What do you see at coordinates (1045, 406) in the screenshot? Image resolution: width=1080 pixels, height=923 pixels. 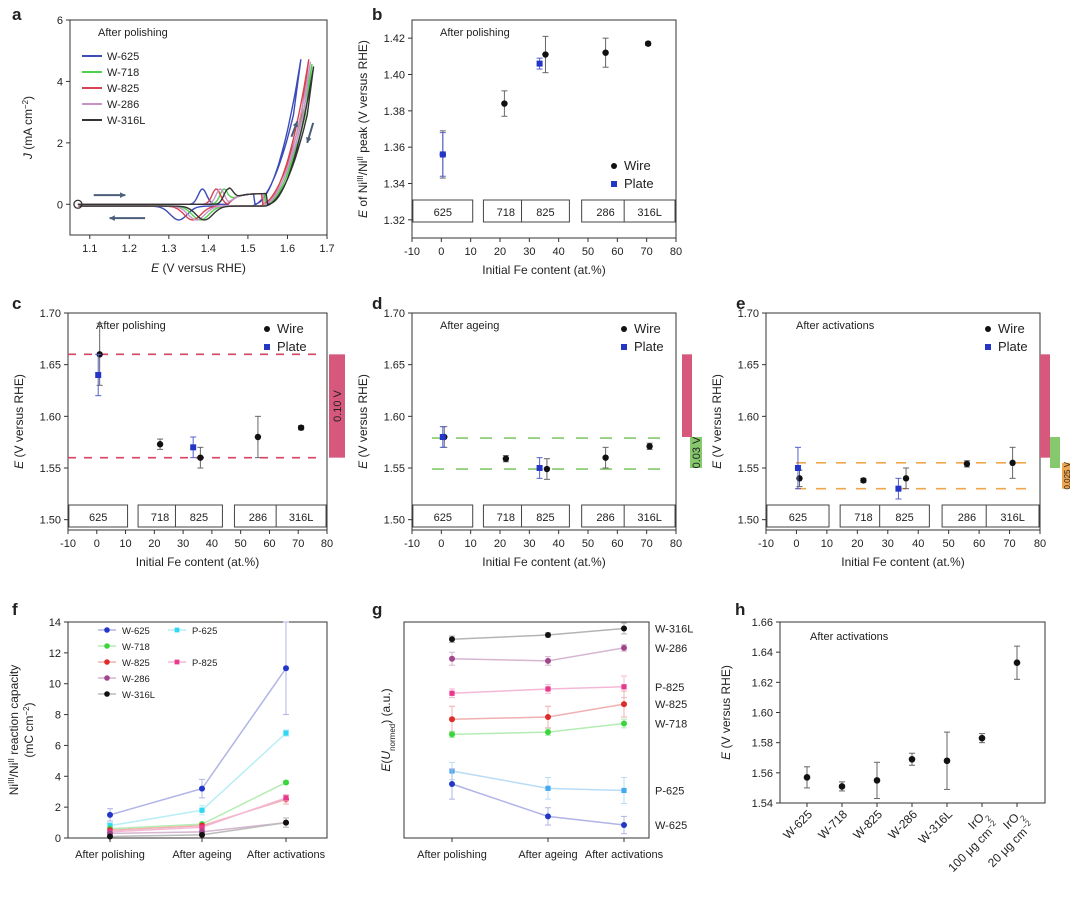 I see `difference-band` at bounding box center [1045, 406].